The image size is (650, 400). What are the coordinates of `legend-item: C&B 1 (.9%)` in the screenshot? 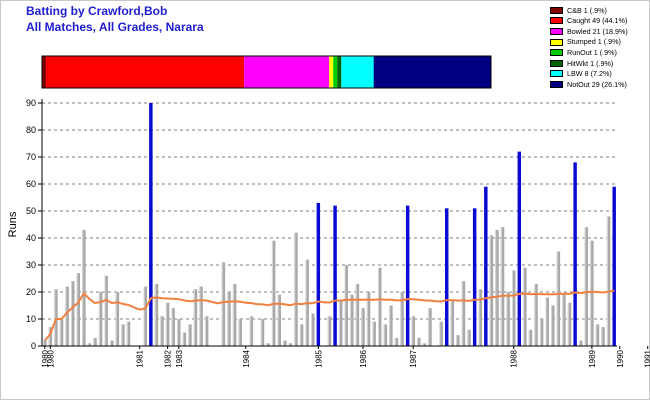 It's located at (600, 10).